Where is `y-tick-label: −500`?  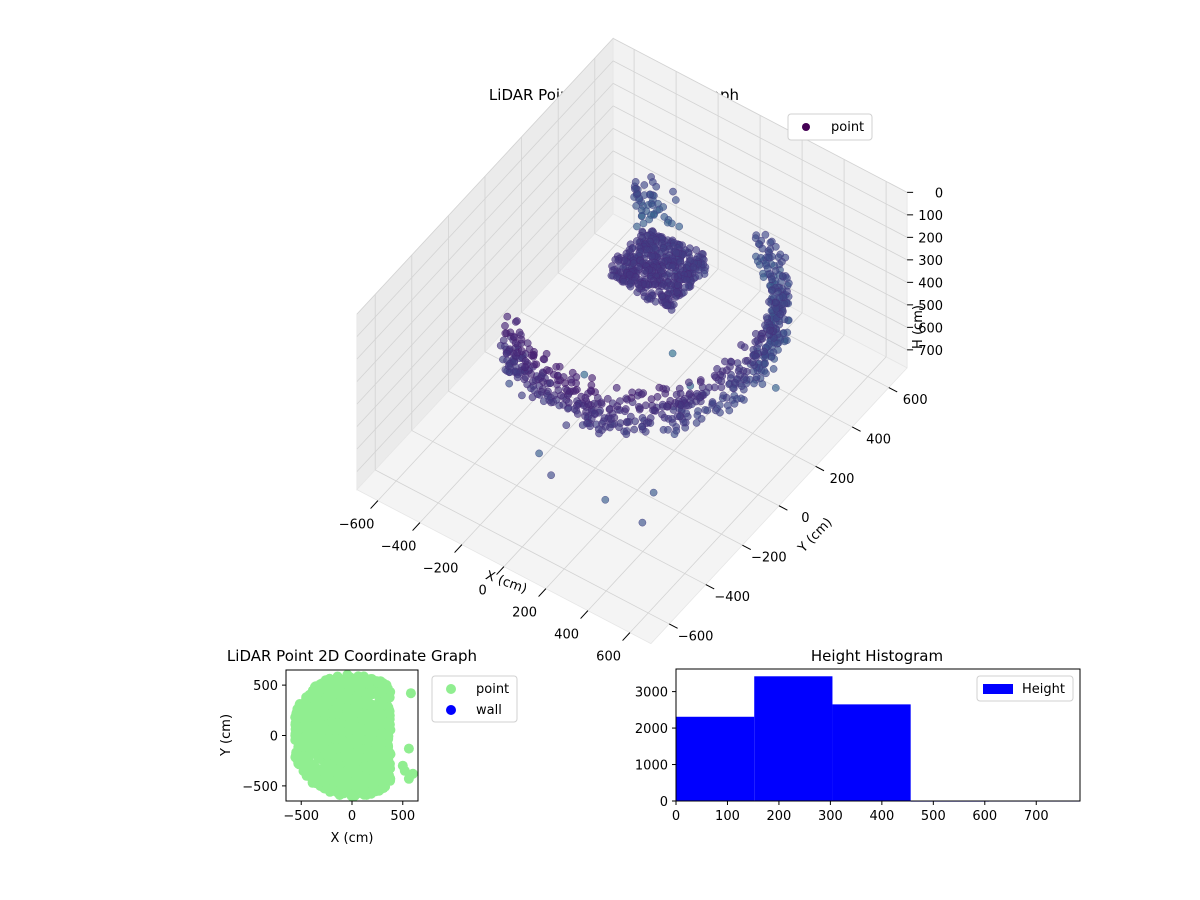 y-tick-label: −500 is located at coordinates (260, 787).